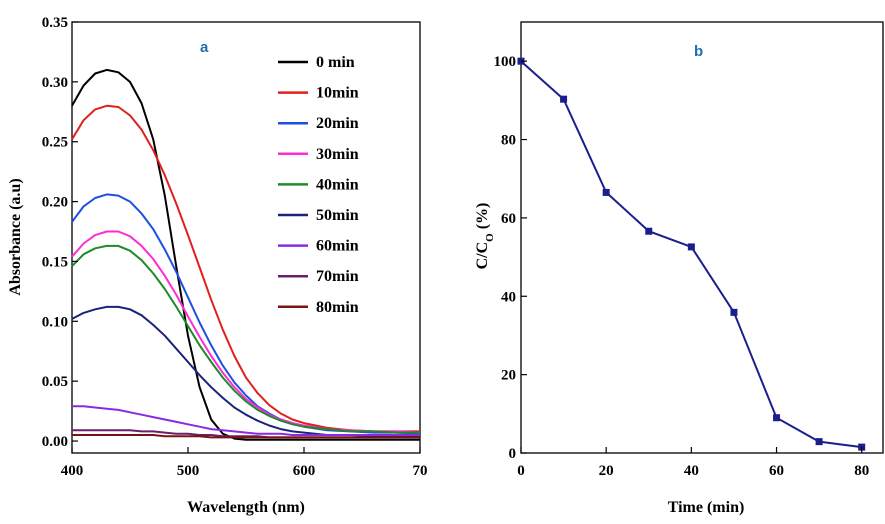 The image size is (885, 524). Describe the element at coordinates (337, 154) in the screenshot. I see `legend-label-a-3: 30min` at that location.